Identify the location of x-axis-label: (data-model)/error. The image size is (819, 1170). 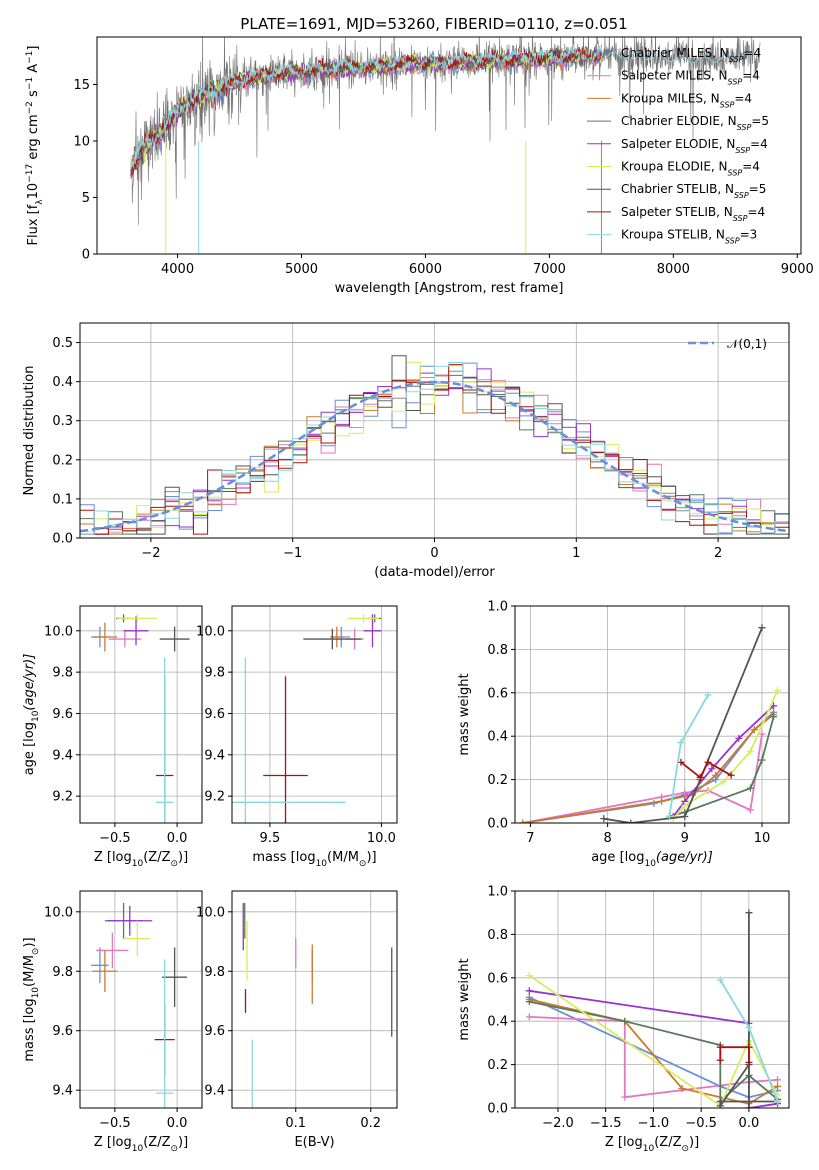
(434, 572).